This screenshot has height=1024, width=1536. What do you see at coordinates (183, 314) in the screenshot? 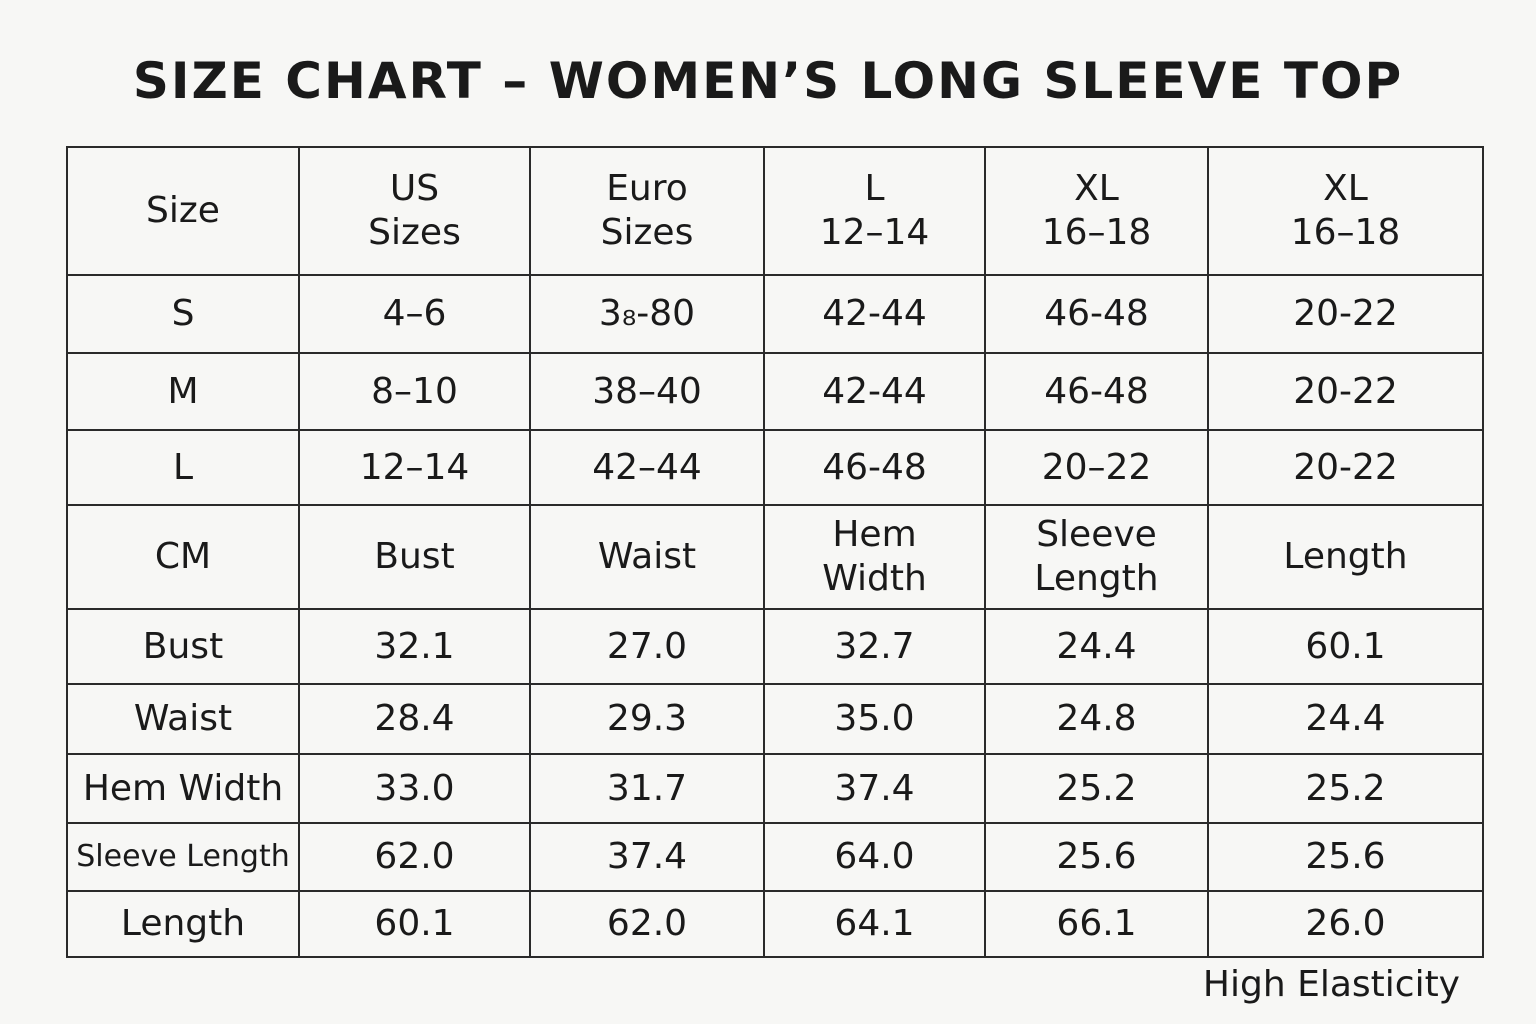
I see `table-cell: S` at bounding box center [183, 314].